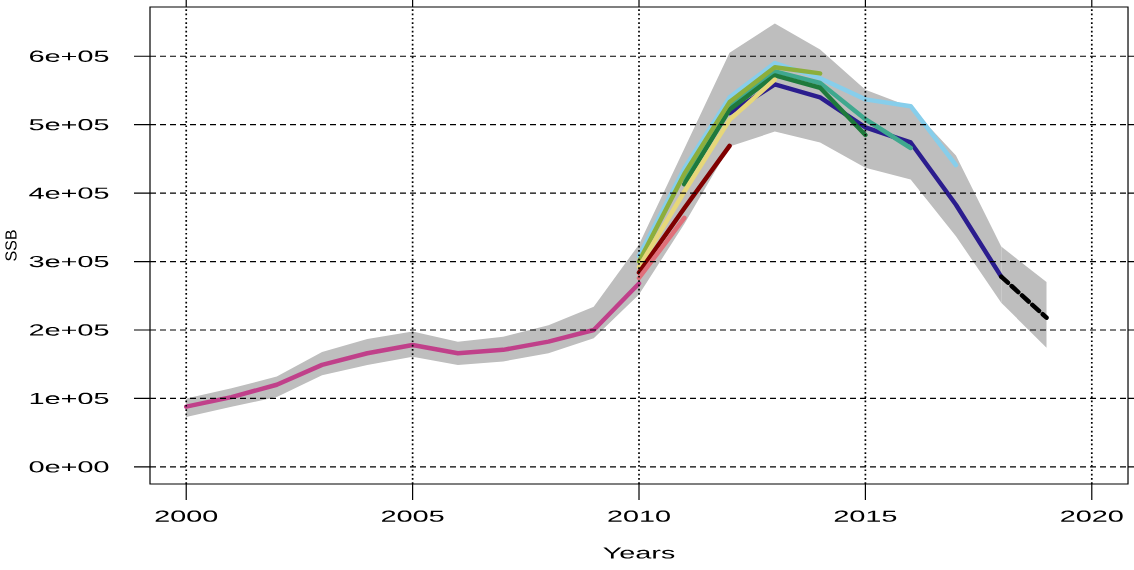 The image size is (1134, 570). I want to click on x-tick-label: 2010, so click(639, 516).